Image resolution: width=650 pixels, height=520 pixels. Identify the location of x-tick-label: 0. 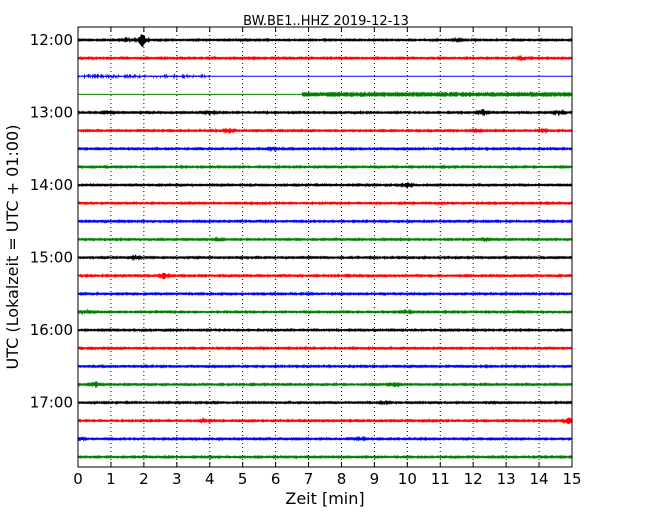
(78, 479).